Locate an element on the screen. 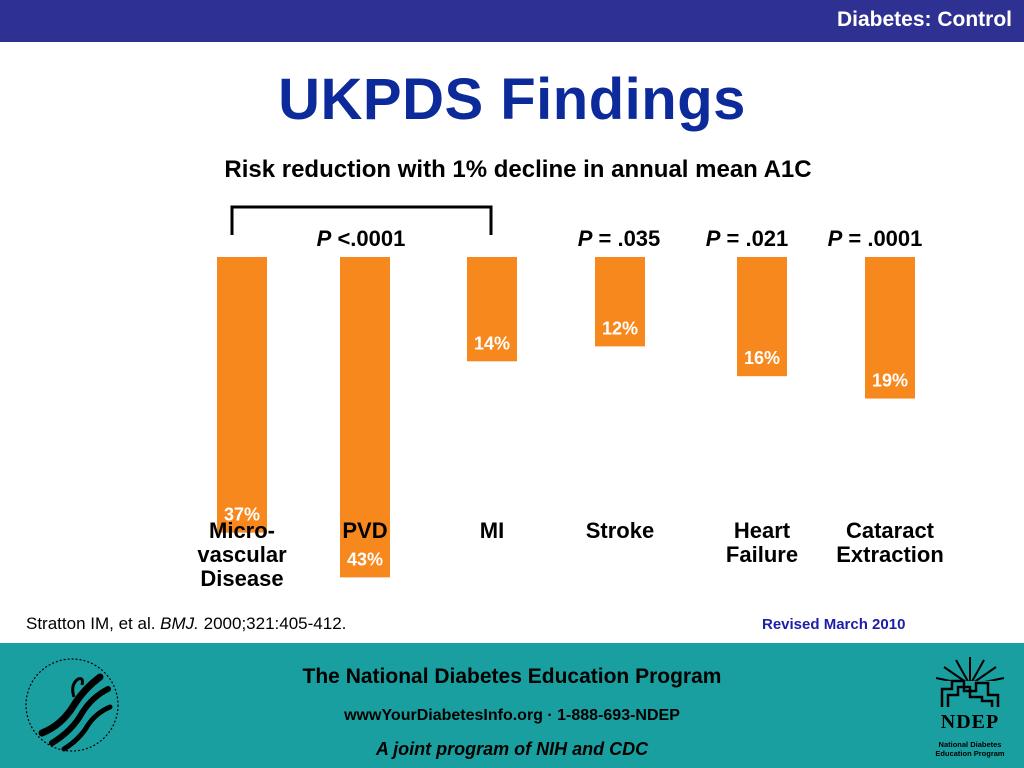  p-value-number-2: = .021 is located at coordinates (754, 238).